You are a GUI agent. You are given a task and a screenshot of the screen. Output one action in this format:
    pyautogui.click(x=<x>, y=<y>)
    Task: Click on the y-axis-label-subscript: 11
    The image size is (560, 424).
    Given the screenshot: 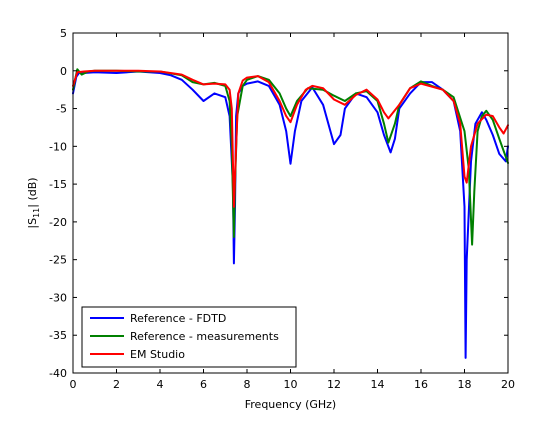 What is the action you would take?
    pyautogui.click(x=36, y=213)
    